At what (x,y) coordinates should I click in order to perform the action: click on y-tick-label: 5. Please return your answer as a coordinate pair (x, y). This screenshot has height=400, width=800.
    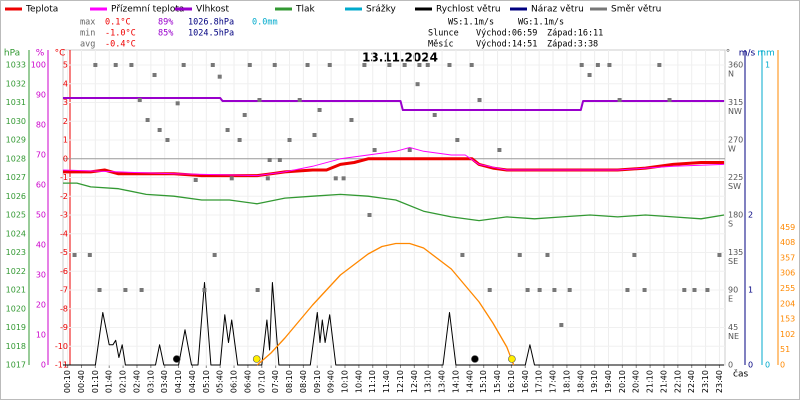
    Looking at the image, I should click on (65, 65).